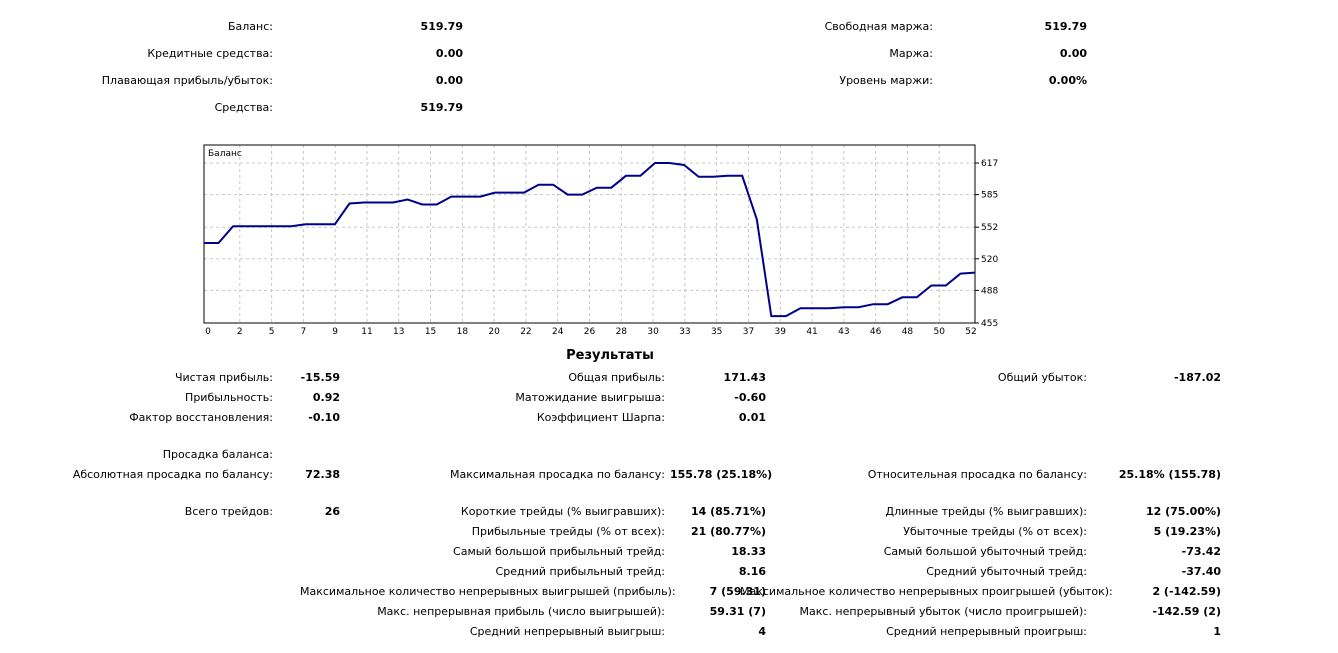 This screenshot has height=653, width=1338. Describe the element at coordinates (243, 107) in the screenshot. I see `equity-label: Средства:` at that location.